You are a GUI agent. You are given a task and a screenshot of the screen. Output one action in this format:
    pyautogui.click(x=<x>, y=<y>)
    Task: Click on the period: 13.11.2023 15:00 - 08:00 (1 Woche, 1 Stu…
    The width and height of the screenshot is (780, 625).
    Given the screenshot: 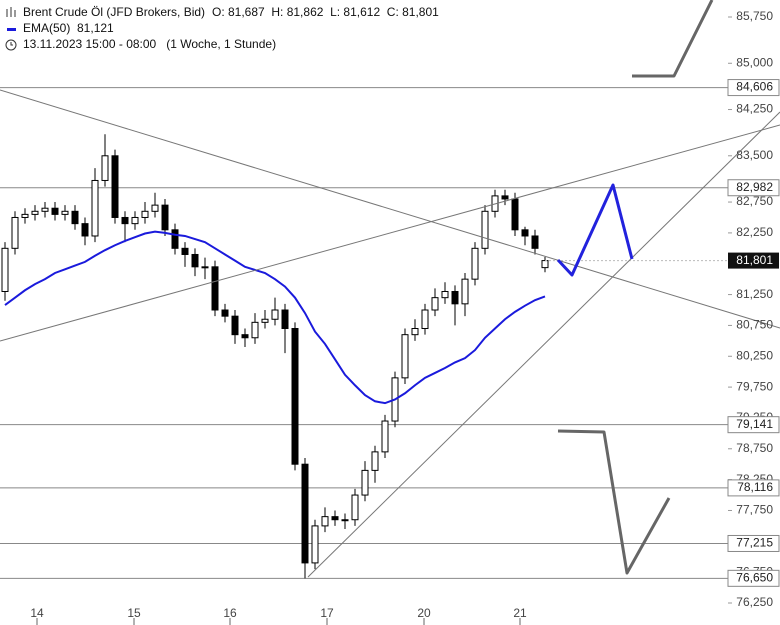 What is the action you would take?
    pyautogui.click(x=149, y=44)
    